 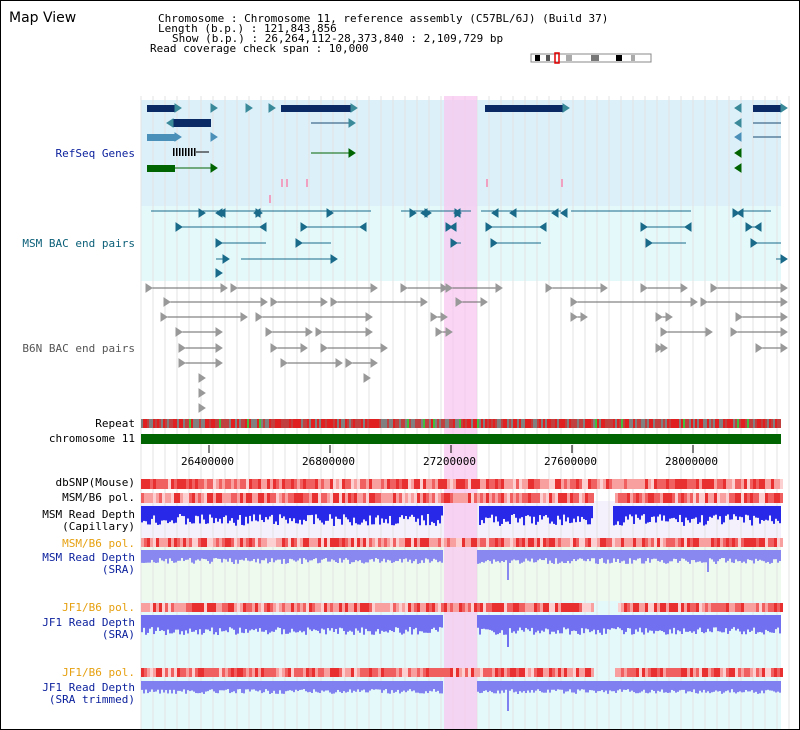 I want to click on msm-read-depth-capillary-label-1: MSM Read Depth, so click(x=88, y=514).